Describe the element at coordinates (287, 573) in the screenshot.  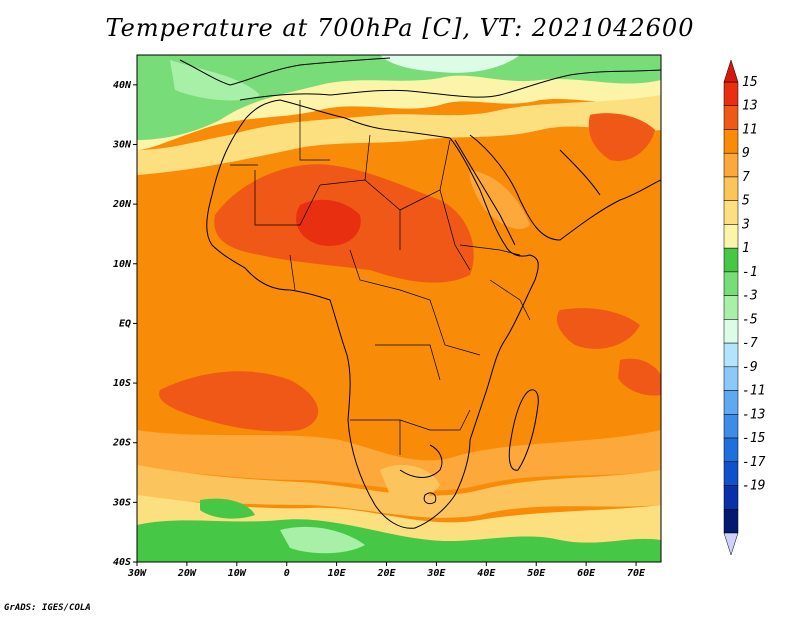
I see `lon-tick-label: 0` at that location.